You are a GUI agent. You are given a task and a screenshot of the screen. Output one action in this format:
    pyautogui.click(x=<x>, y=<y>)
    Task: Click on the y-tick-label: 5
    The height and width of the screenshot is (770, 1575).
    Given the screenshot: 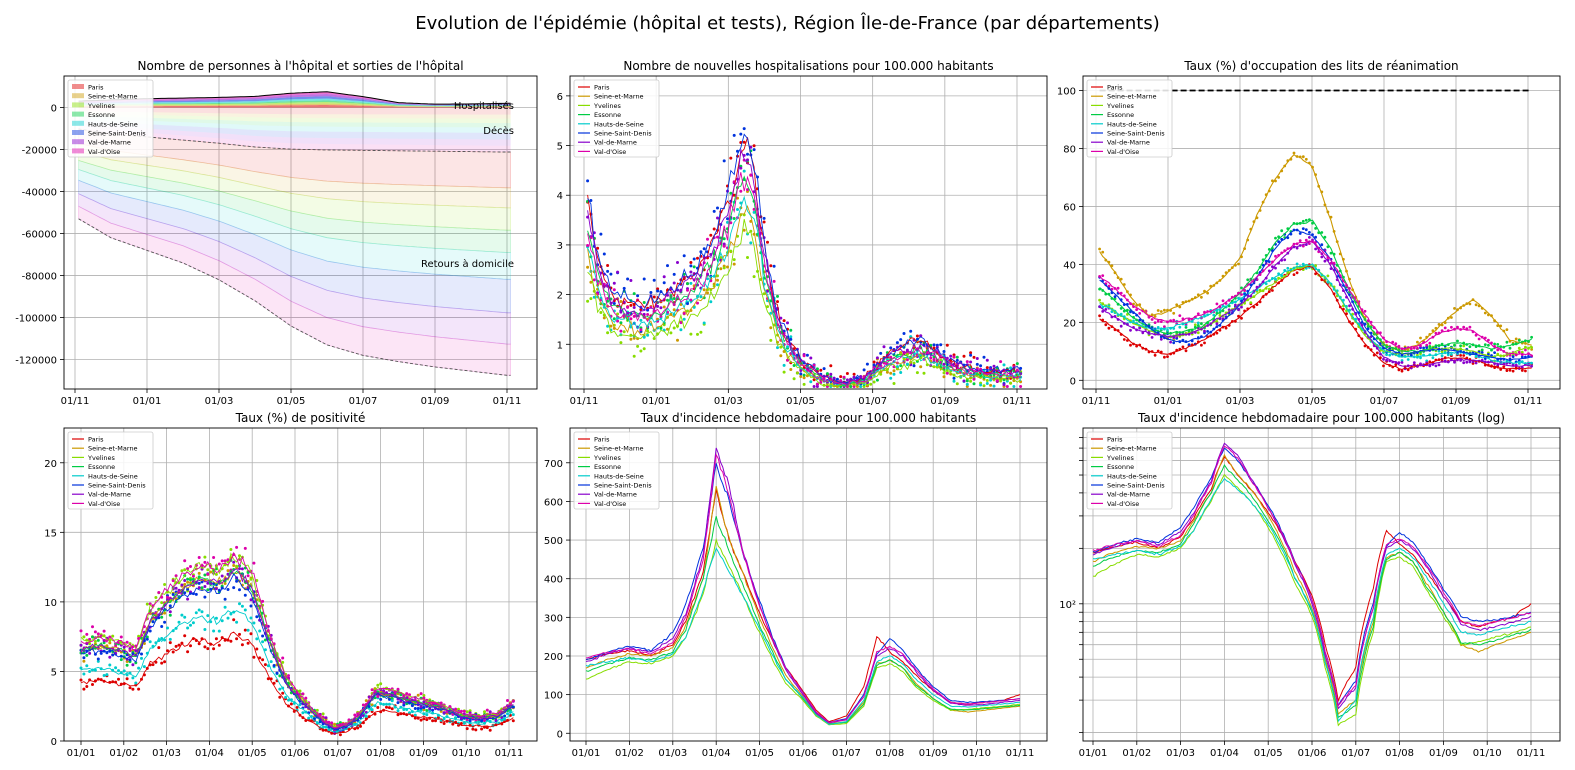 What is the action you would take?
    pyautogui.click(x=560, y=147)
    